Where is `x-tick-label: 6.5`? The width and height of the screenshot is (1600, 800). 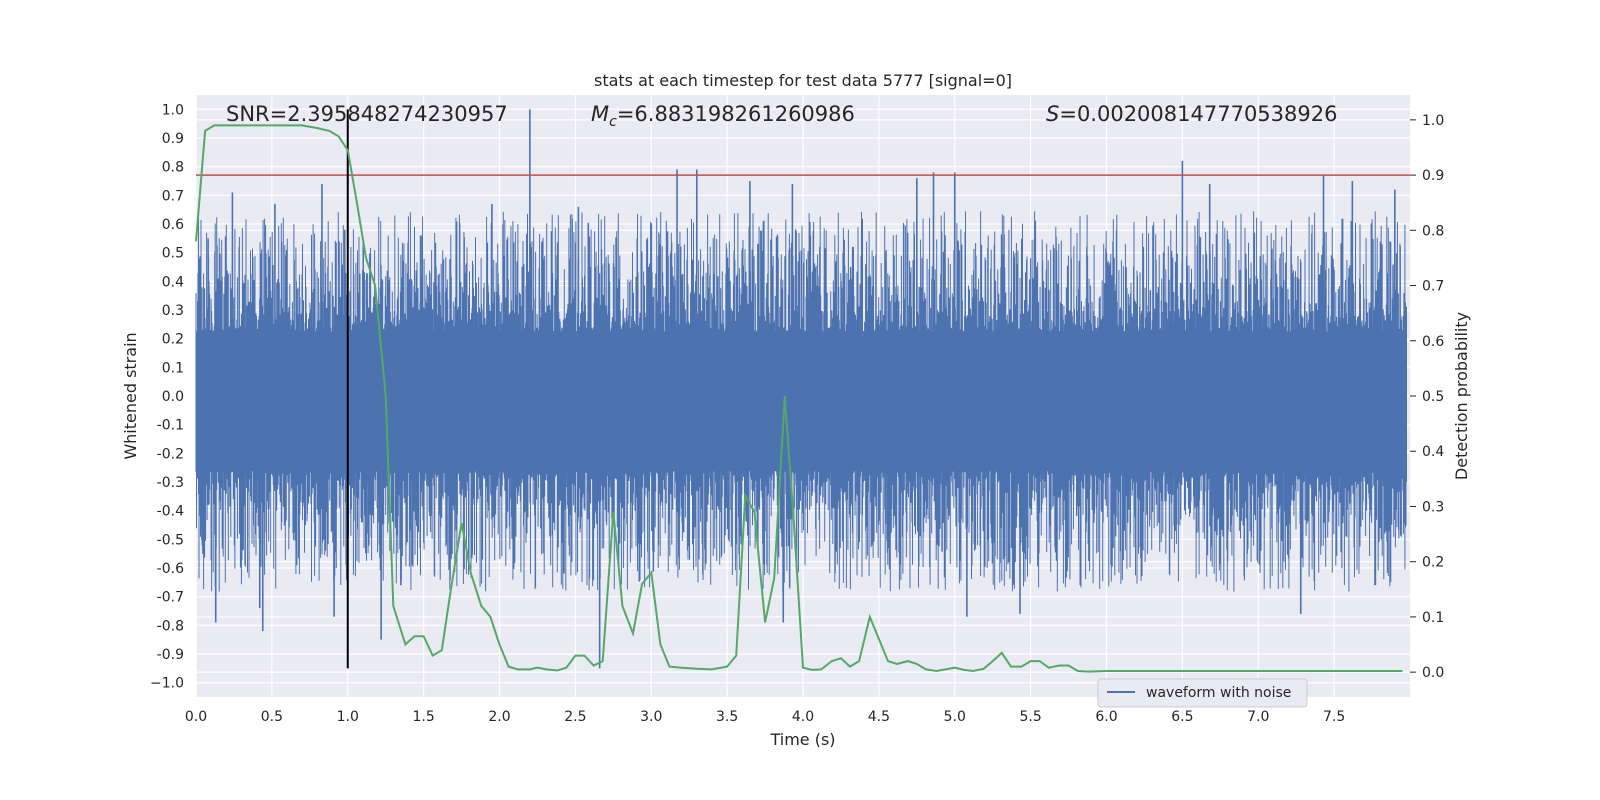
x-tick-label: 6.5 is located at coordinates (1182, 717).